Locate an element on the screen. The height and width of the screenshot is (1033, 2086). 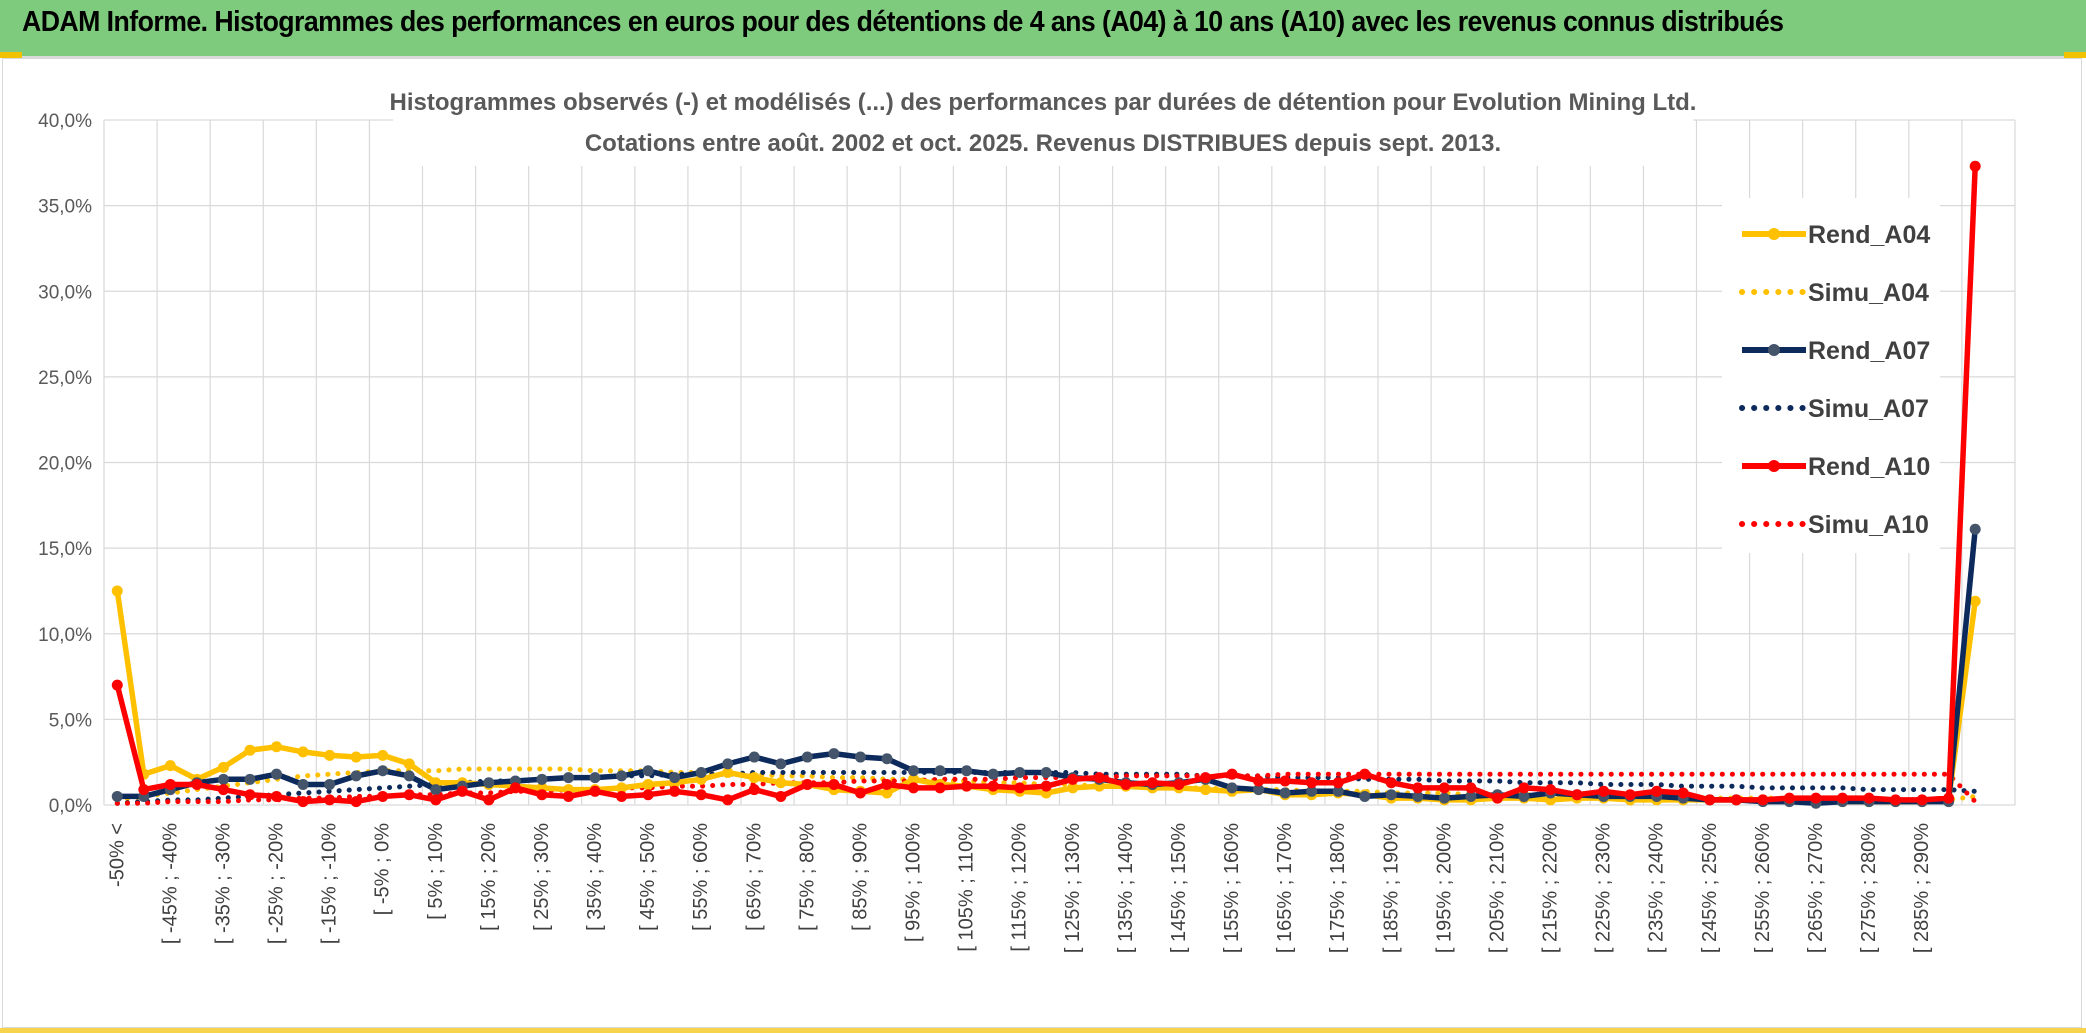
x-tick-label: [ -5% ; 0% is located at coordinates (383, 869).